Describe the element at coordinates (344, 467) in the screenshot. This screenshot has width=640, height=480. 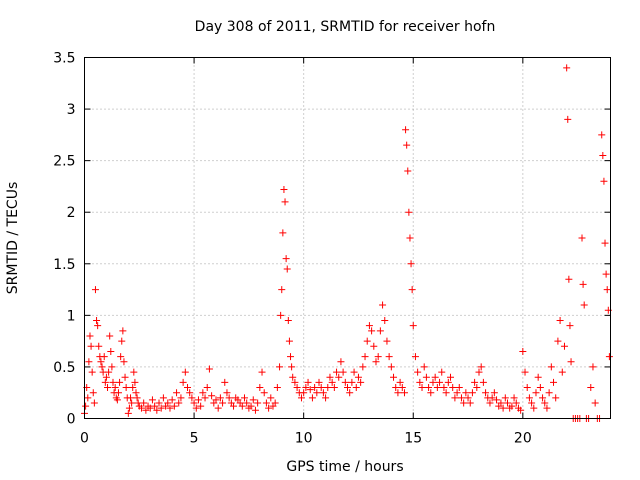
I see `x-axis-label: GPS time / hours` at that location.